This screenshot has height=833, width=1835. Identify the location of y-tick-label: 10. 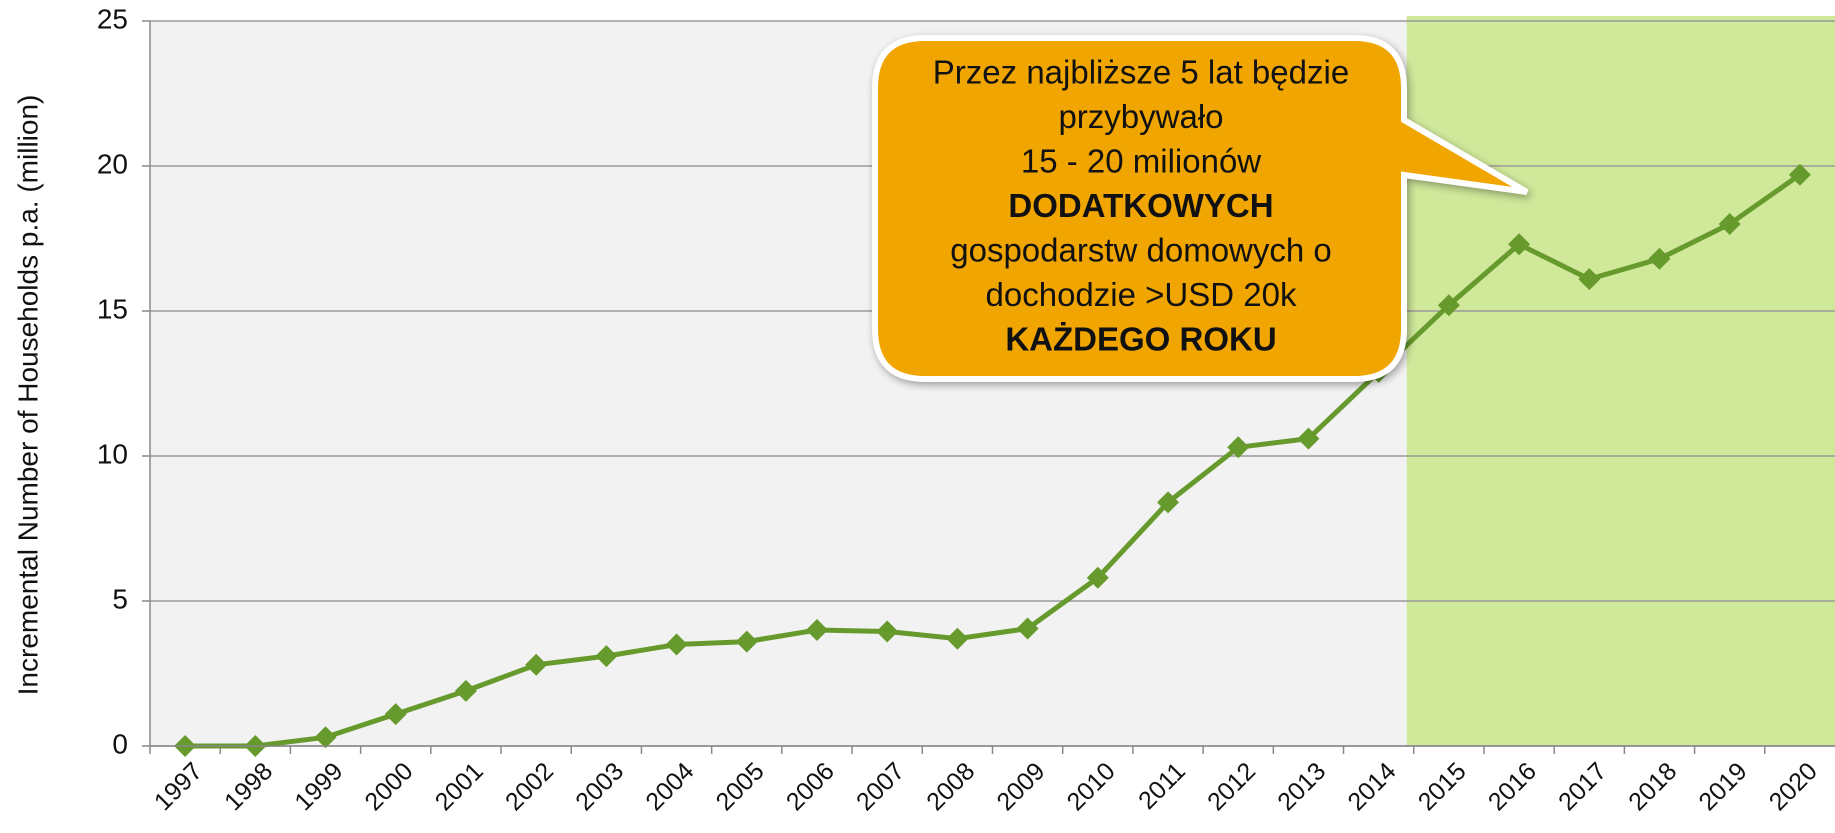
(112, 453).